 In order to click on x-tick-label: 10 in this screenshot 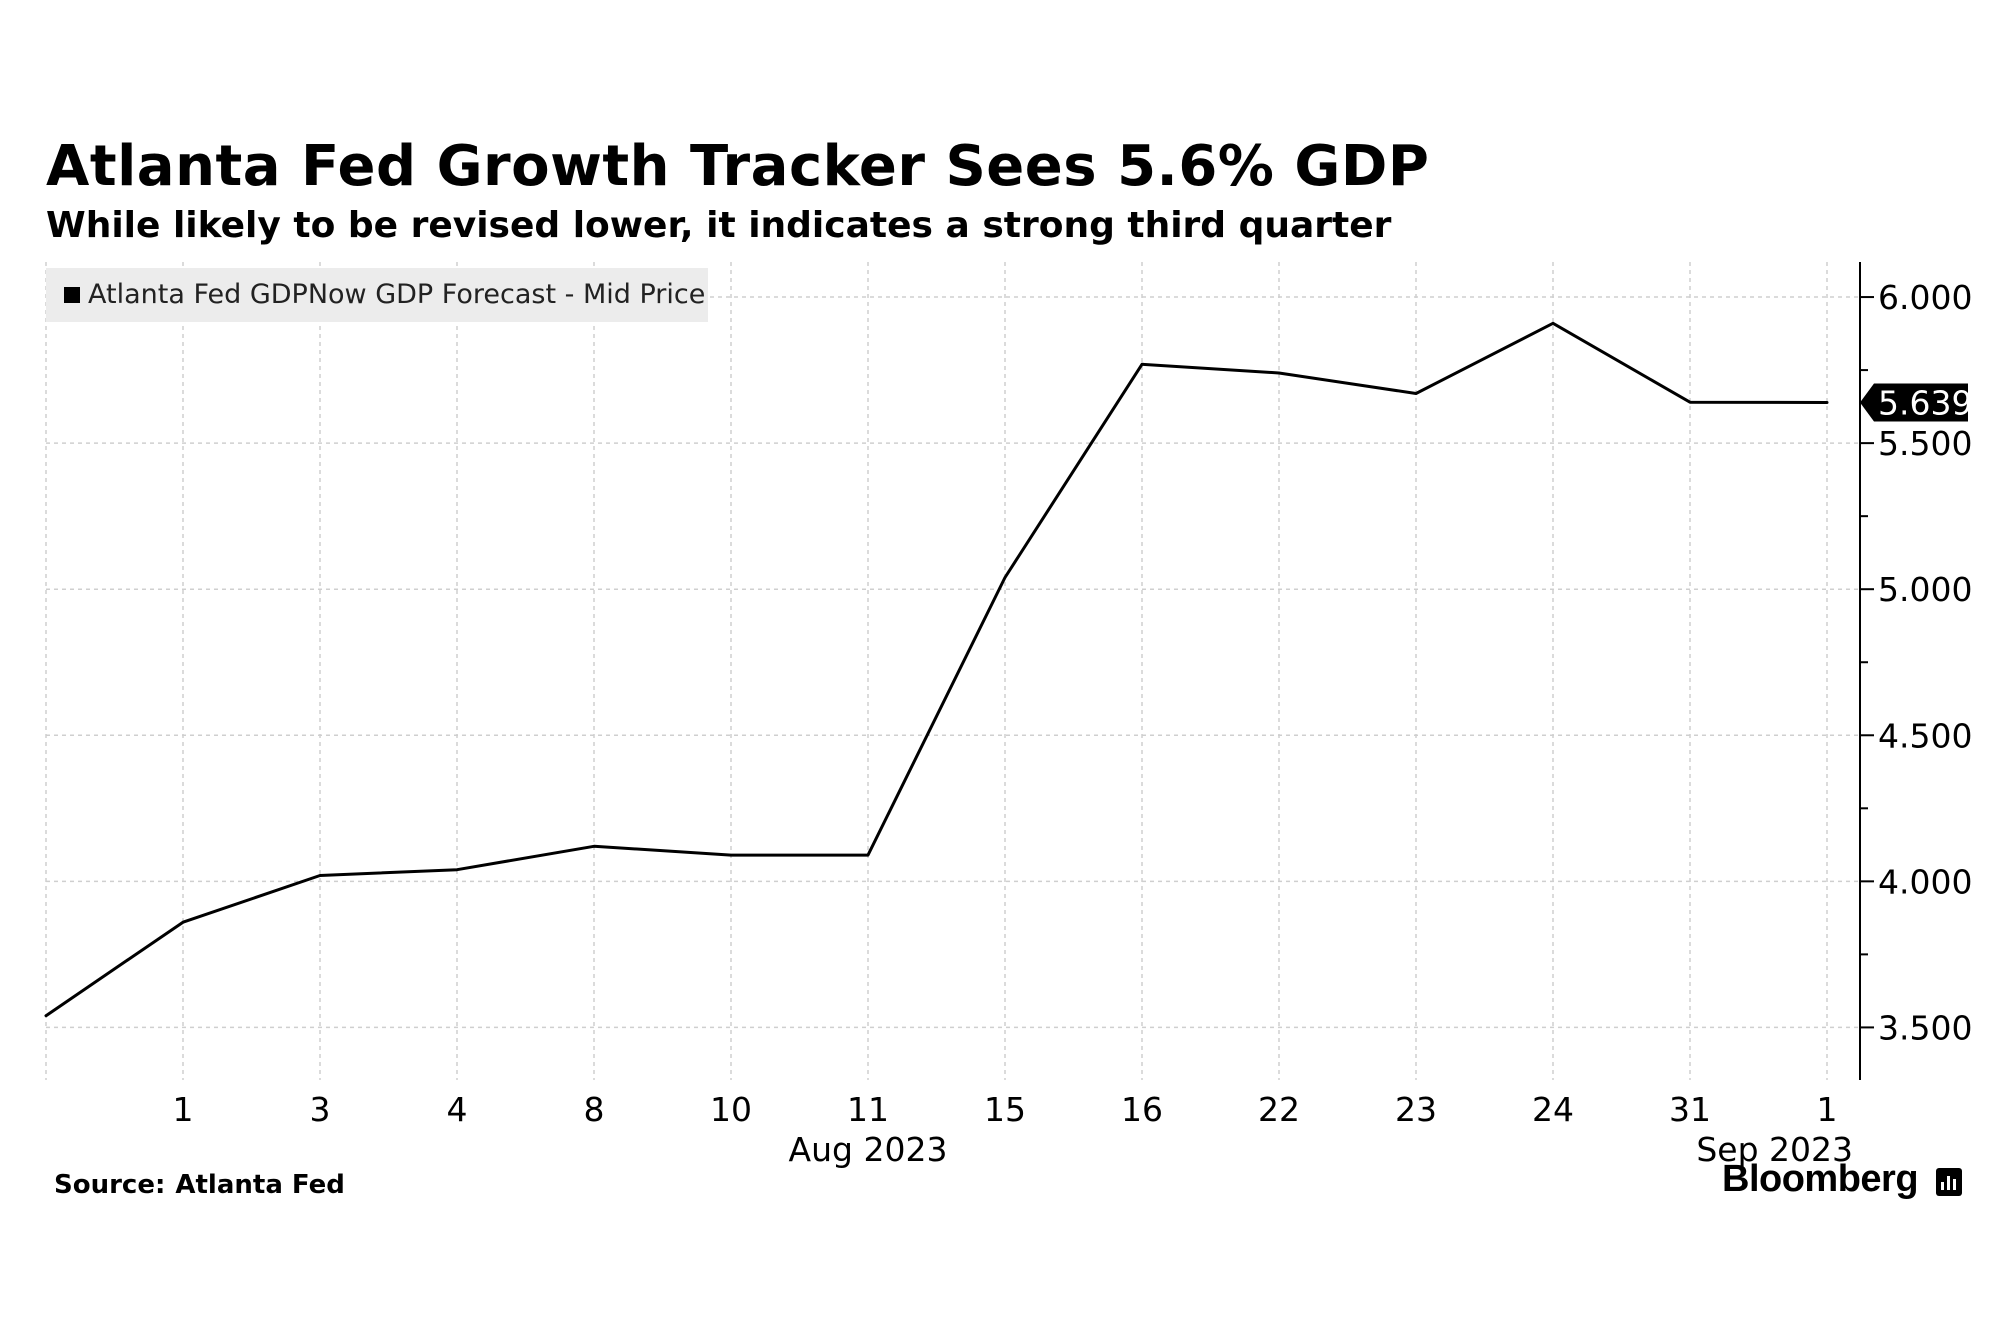, I will do `click(731, 1109)`.